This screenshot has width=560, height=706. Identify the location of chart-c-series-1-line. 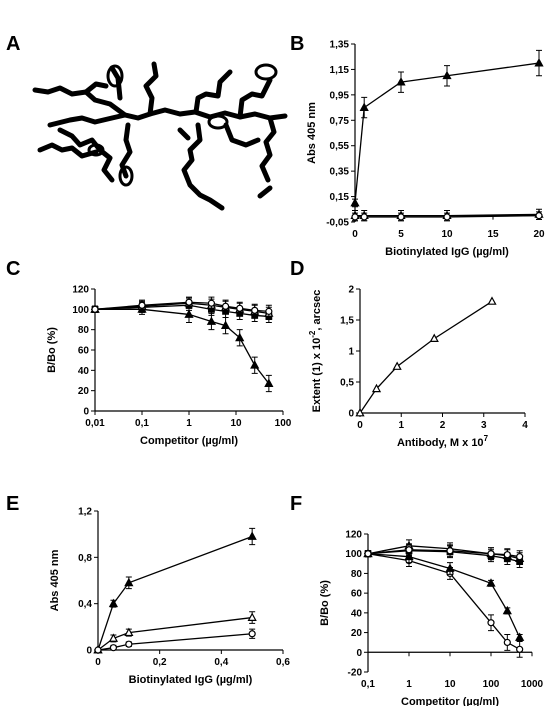
(182, 346).